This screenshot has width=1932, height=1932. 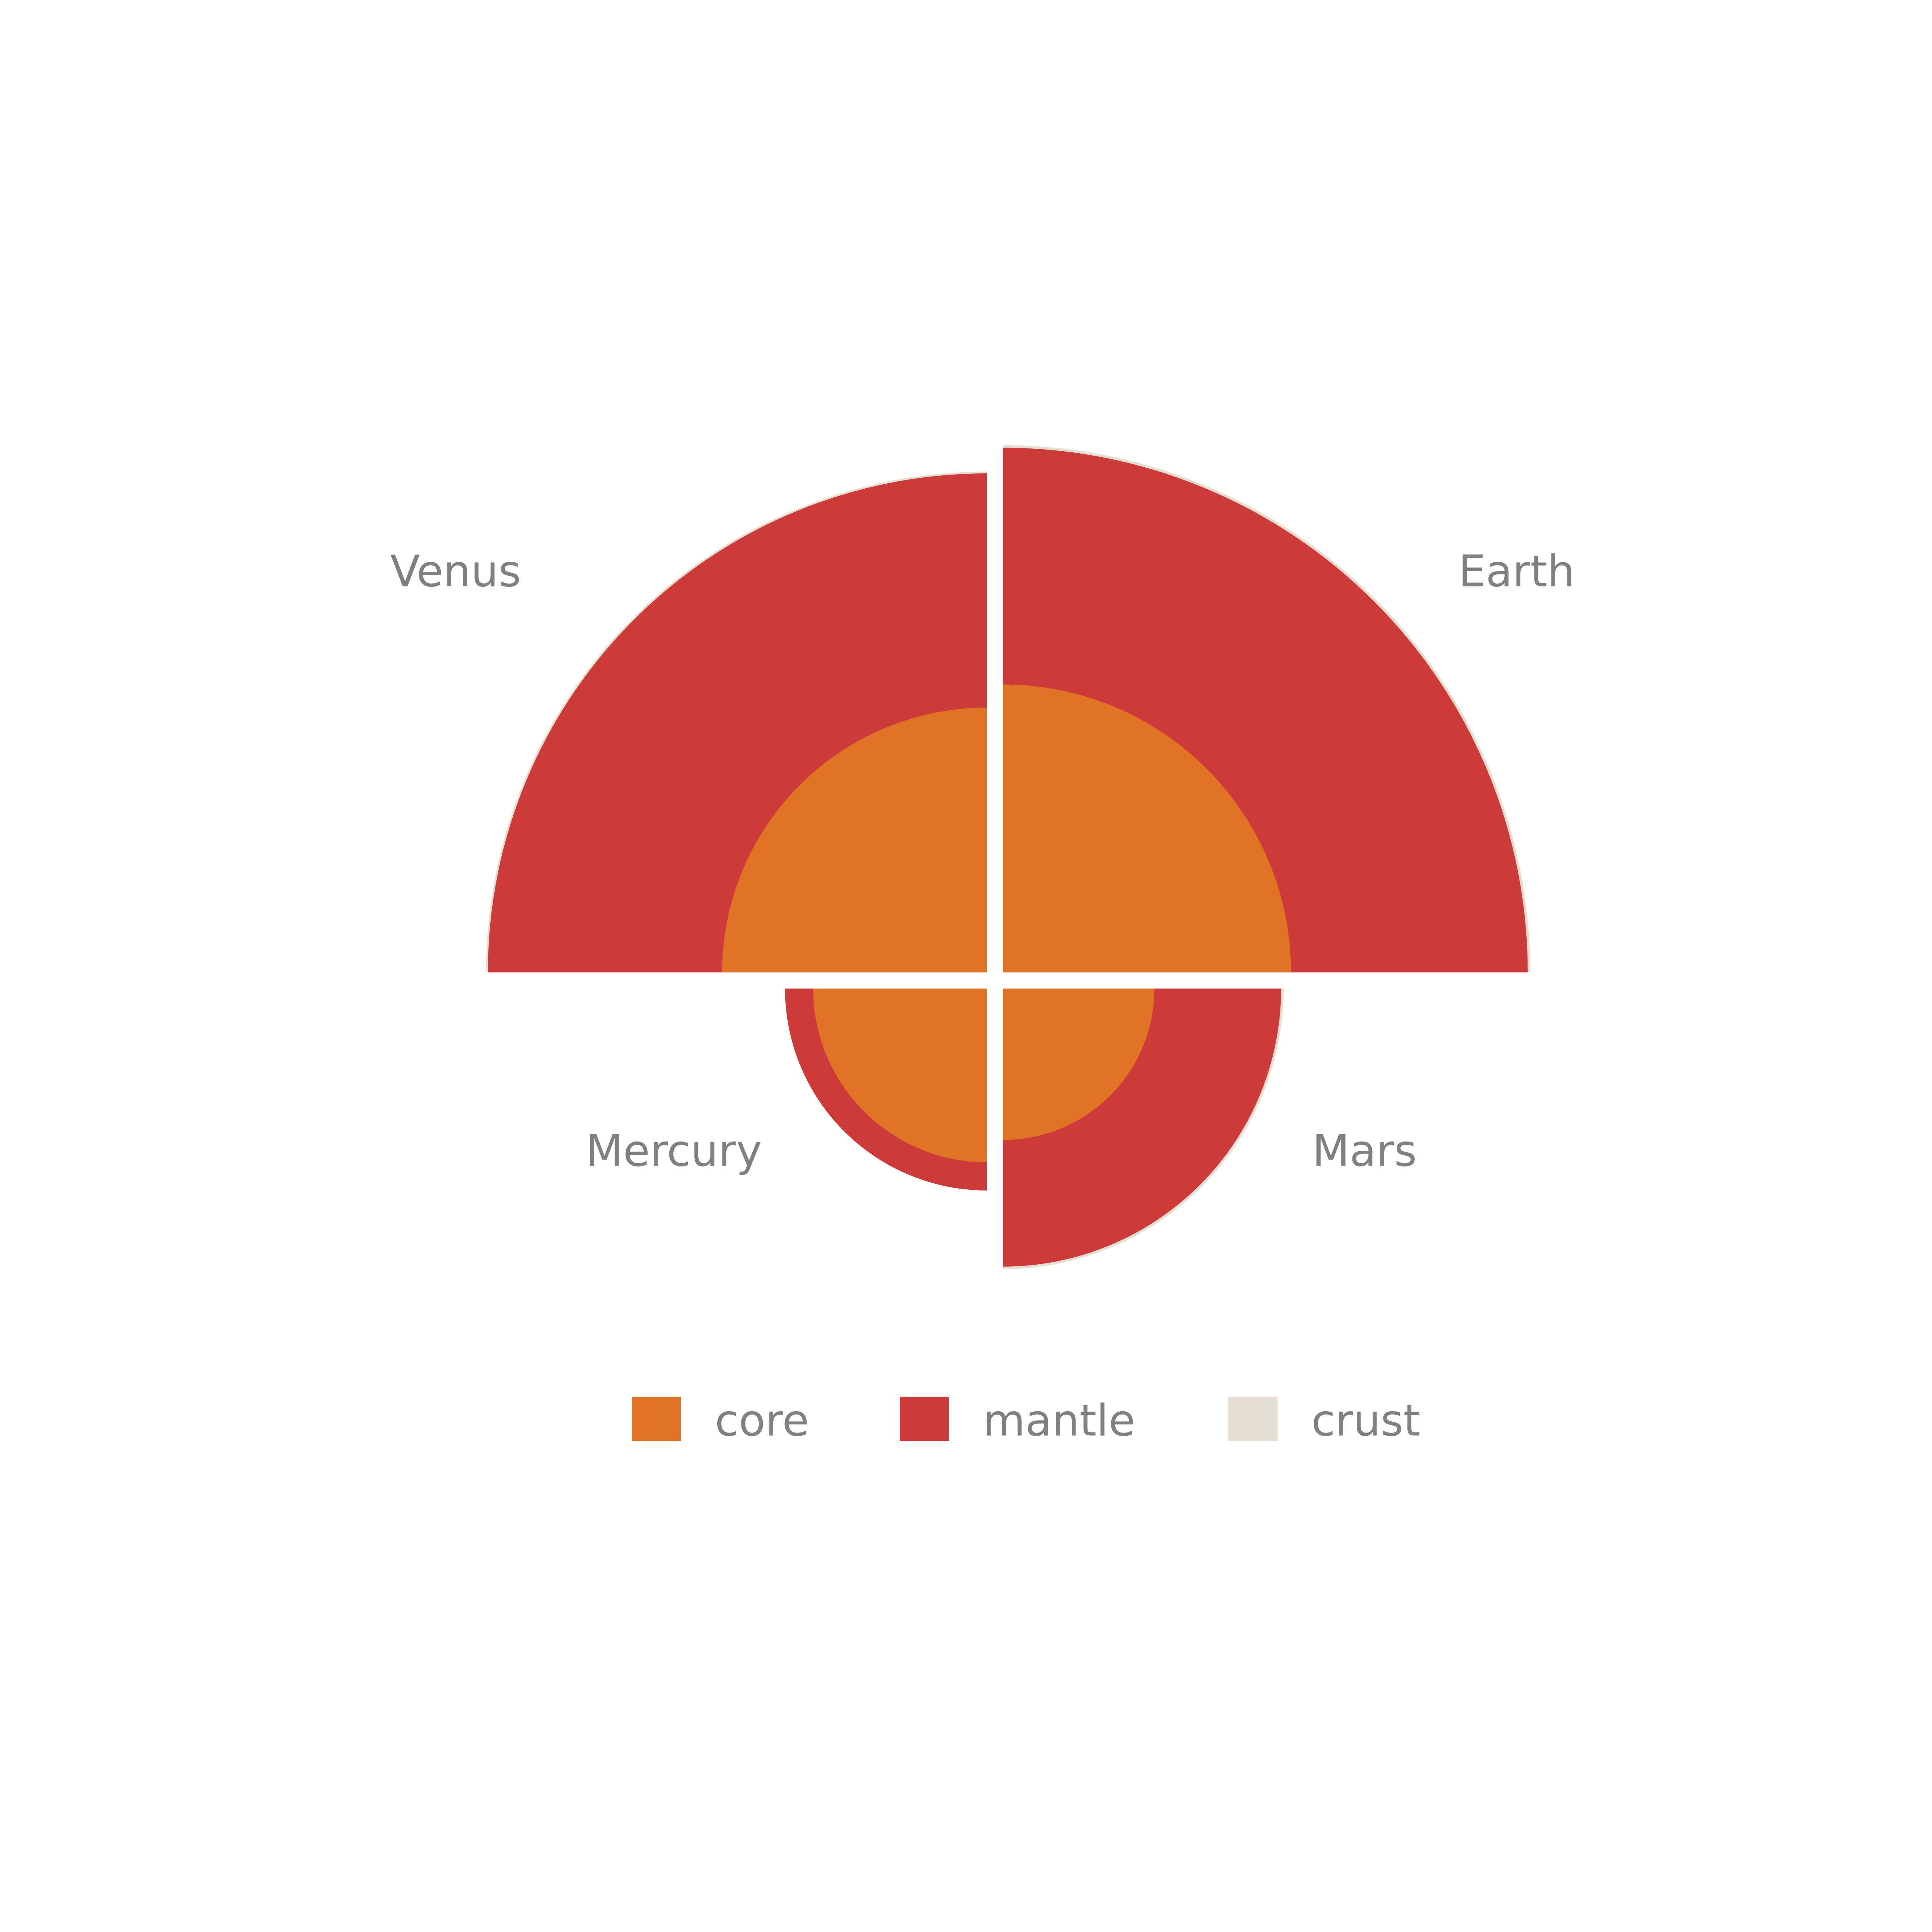 What do you see at coordinates (900, 1075) in the screenshot?
I see `wedge-mercury-core` at bounding box center [900, 1075].